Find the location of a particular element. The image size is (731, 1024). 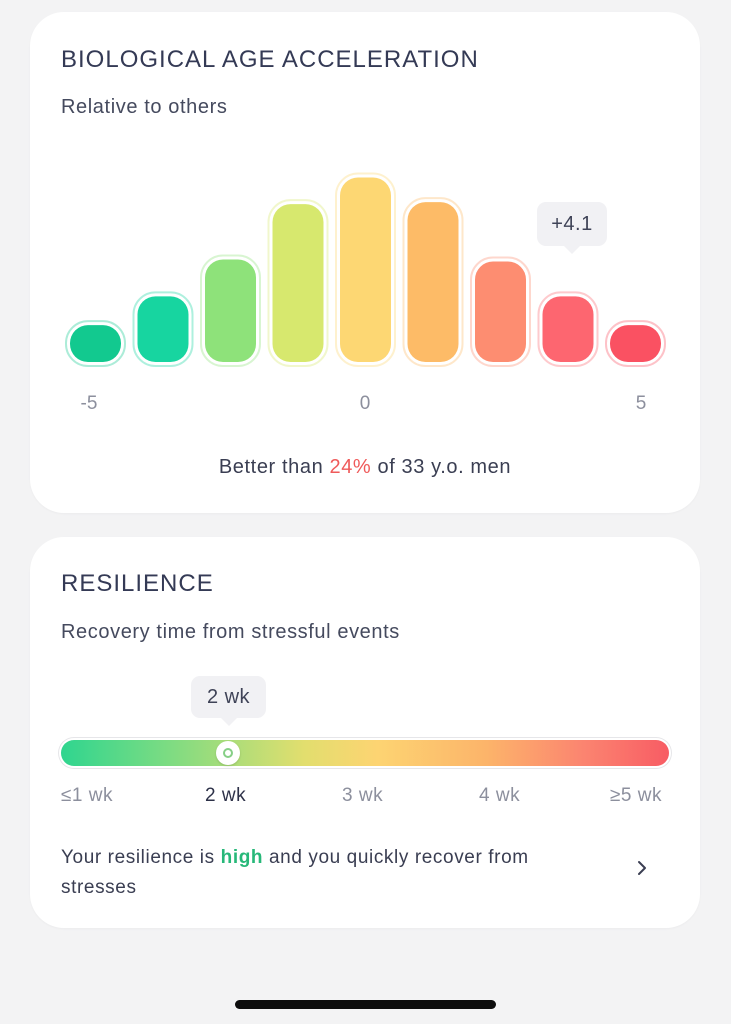

x-tick-label: 5 is located at coordinates (641, 403).